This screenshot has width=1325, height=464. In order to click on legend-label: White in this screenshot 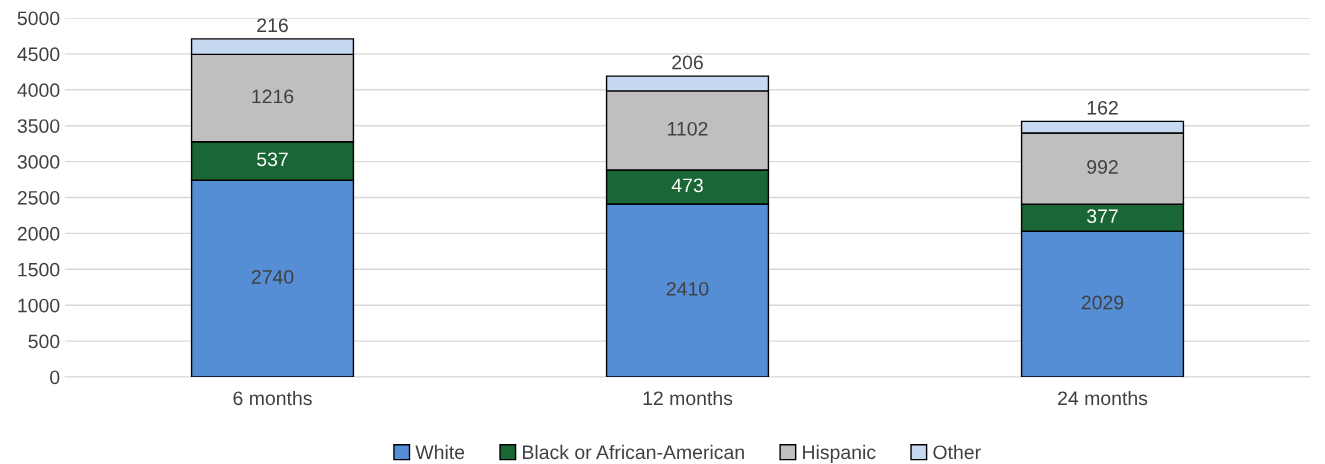, I will do `click(440, 452)`.